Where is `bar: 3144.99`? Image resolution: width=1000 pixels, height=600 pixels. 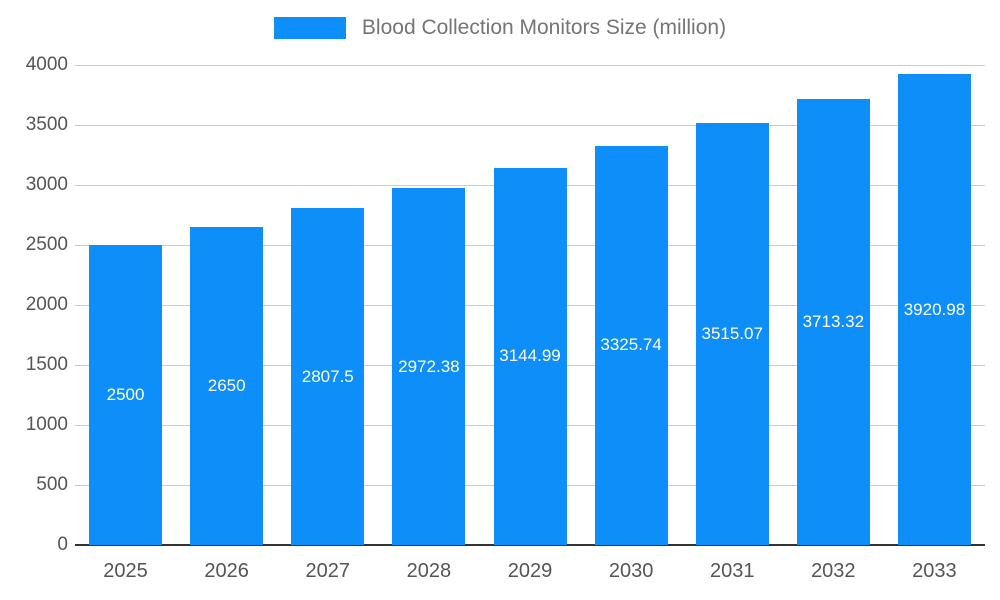
bar: 3144.99 is located at coordinates (530, 356).